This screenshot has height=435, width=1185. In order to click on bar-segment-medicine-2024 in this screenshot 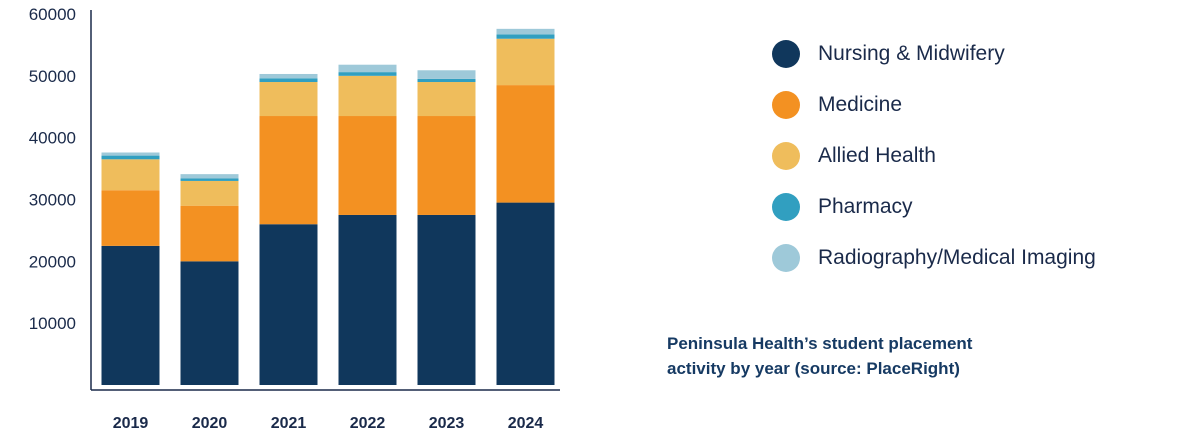, I will do `click(525, 144)`.